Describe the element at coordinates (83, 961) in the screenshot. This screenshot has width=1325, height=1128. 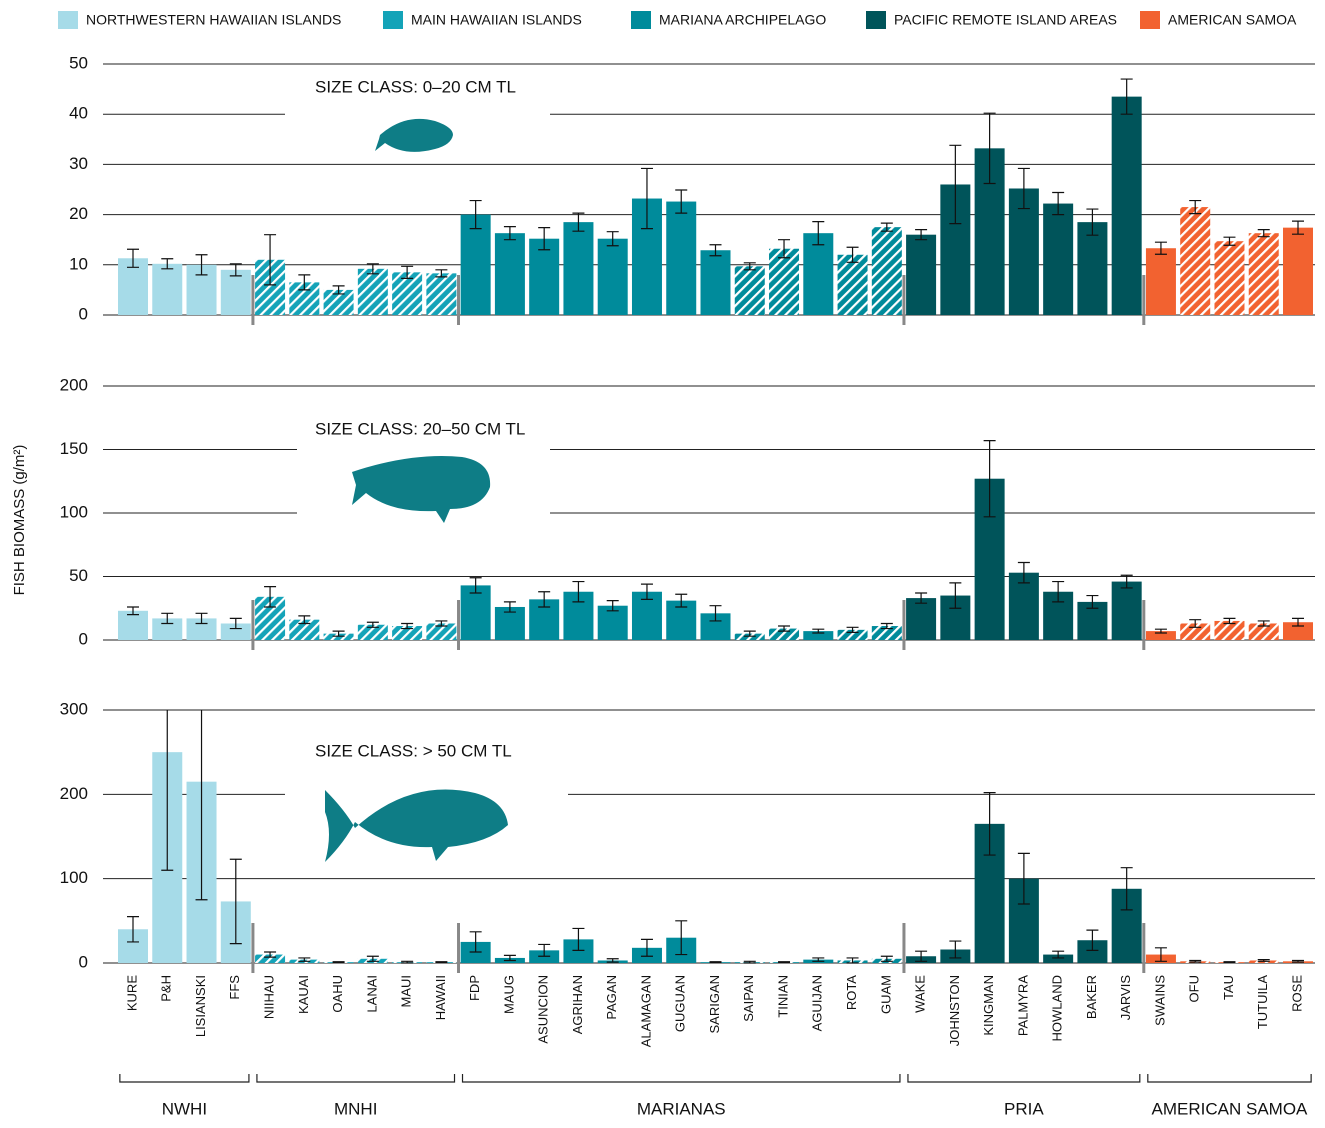
I see `y-tick-label: 0` at that location.